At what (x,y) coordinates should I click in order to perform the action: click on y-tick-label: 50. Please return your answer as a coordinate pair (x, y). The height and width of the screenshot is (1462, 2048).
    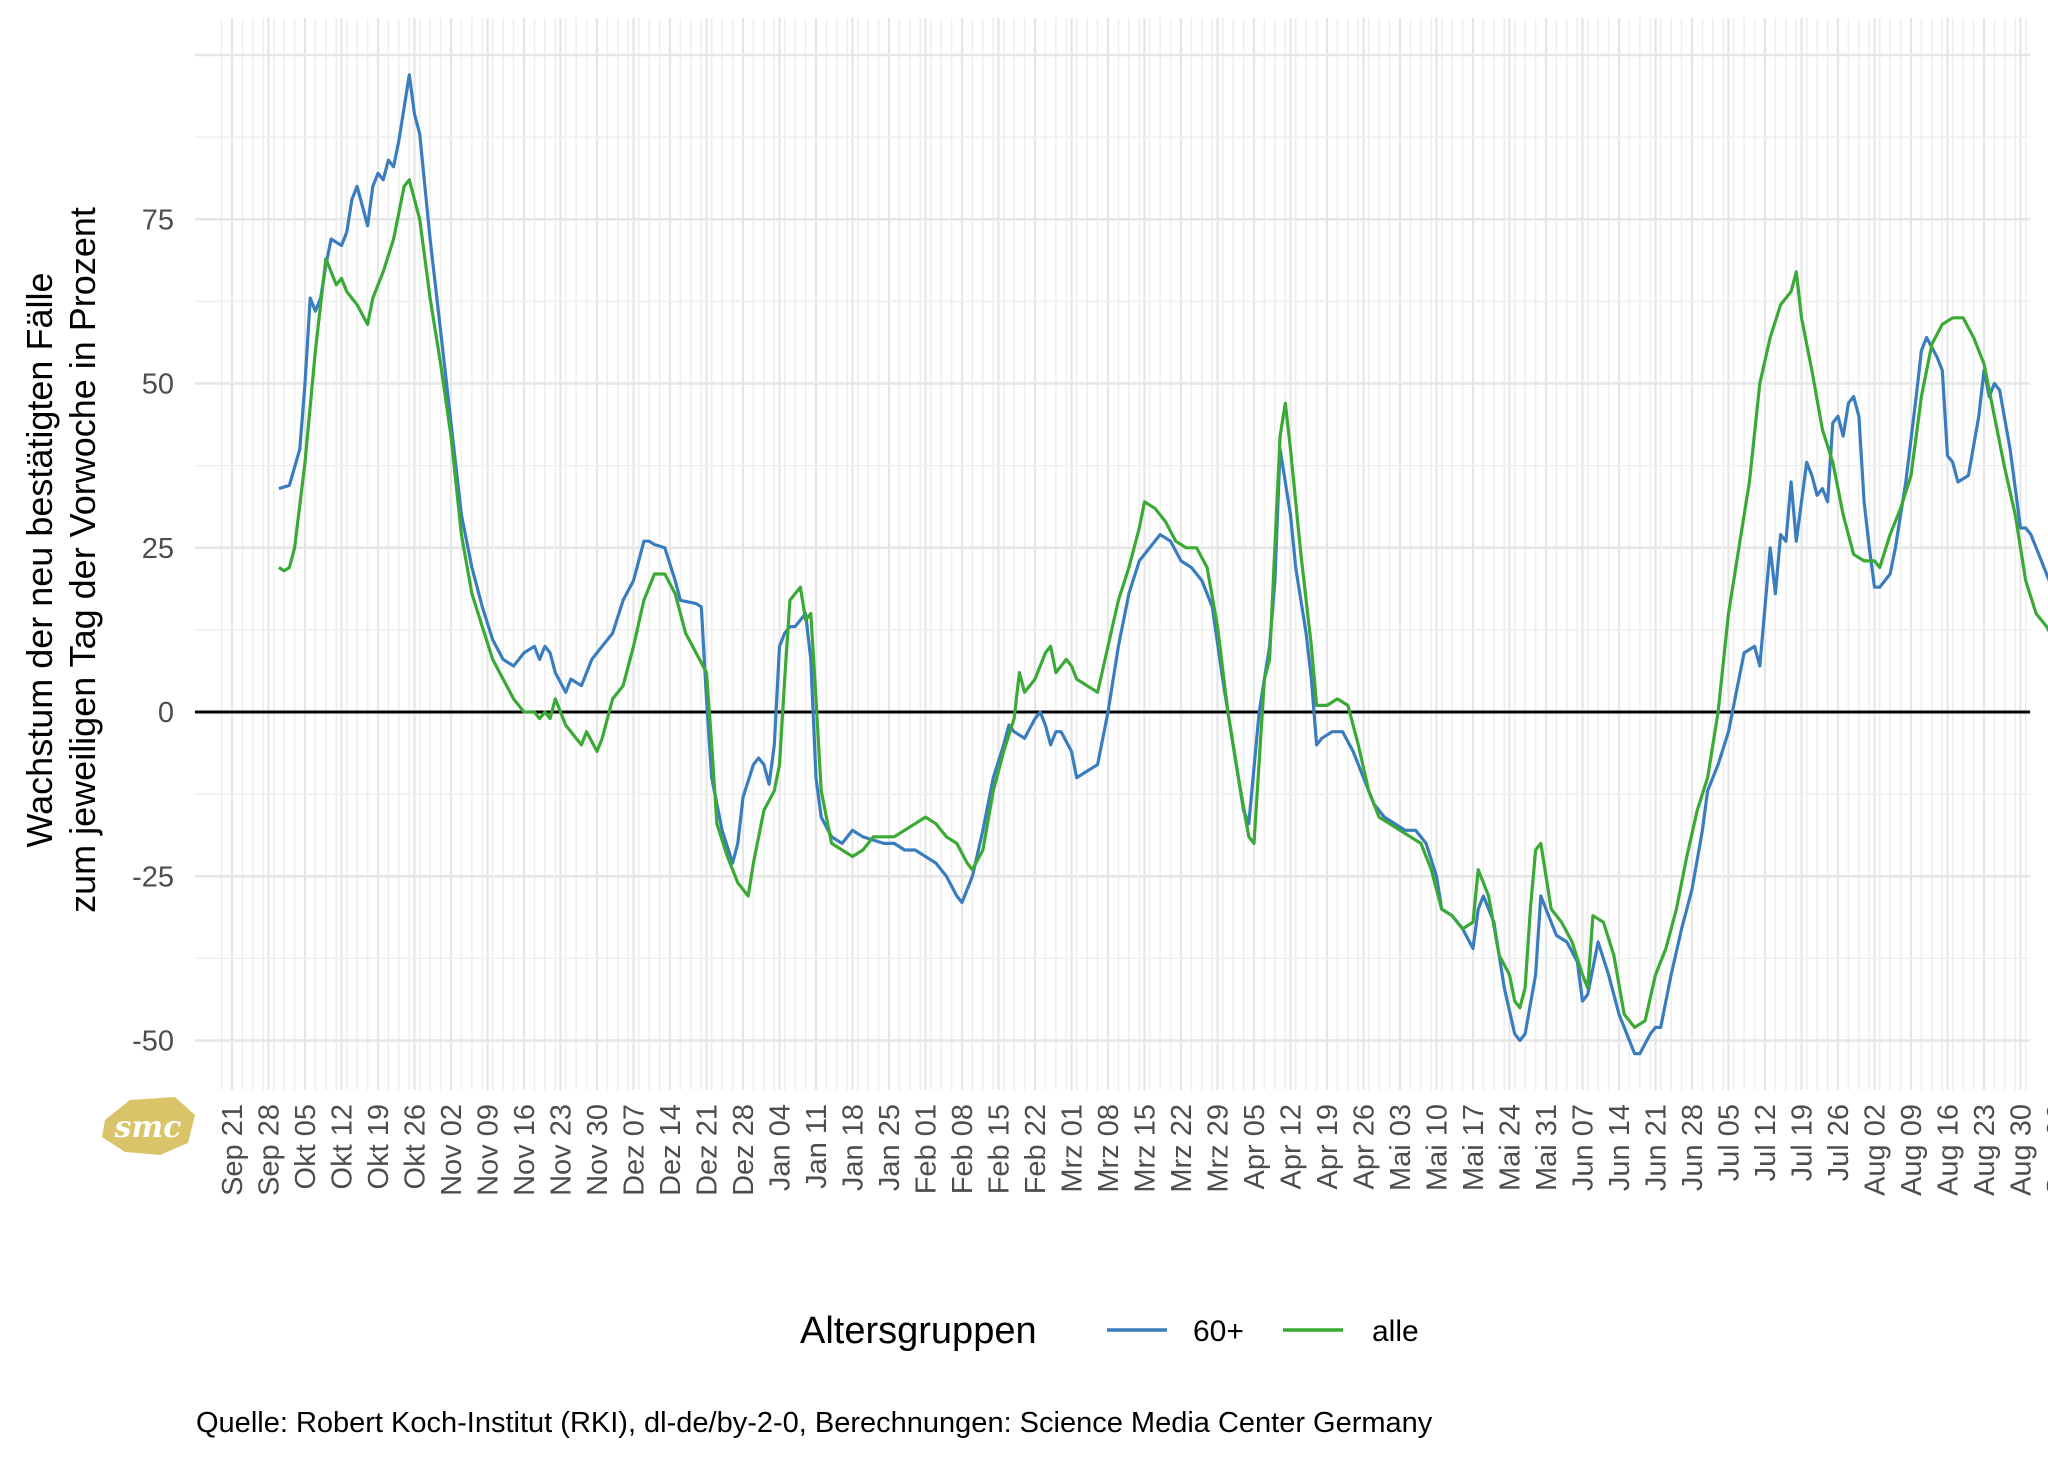
    Looking at the image, I should click on (158, 385).